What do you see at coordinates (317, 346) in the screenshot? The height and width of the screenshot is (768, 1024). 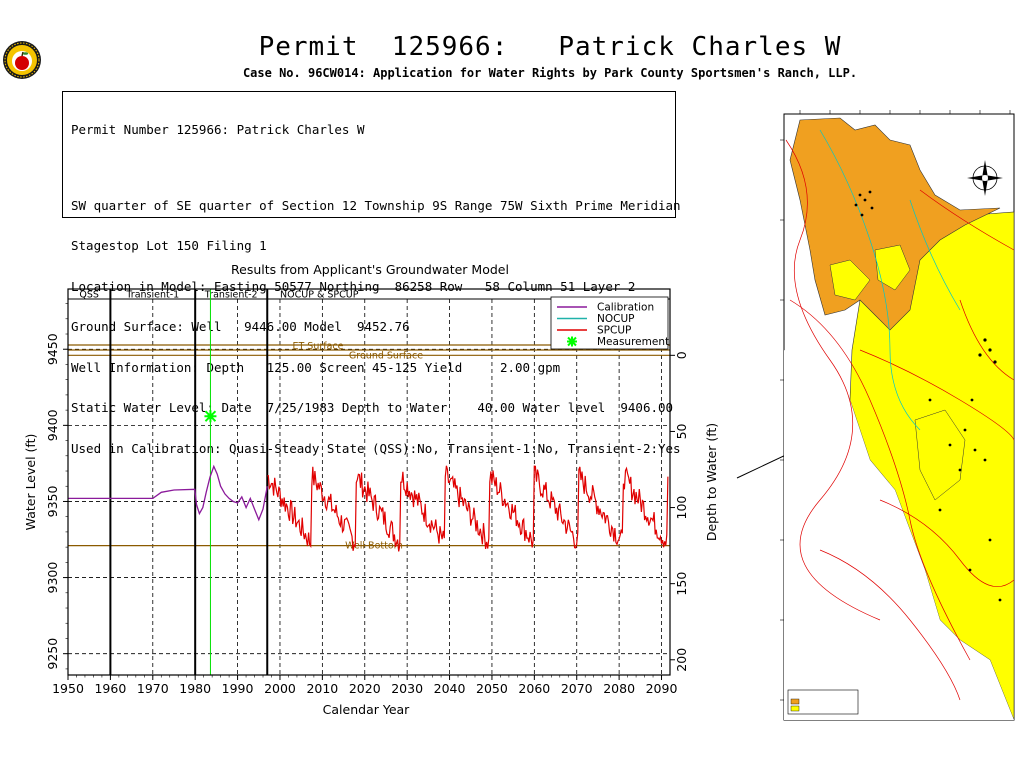 I see `reference-line-label: ET Surface` at bounding box center [317, 346].